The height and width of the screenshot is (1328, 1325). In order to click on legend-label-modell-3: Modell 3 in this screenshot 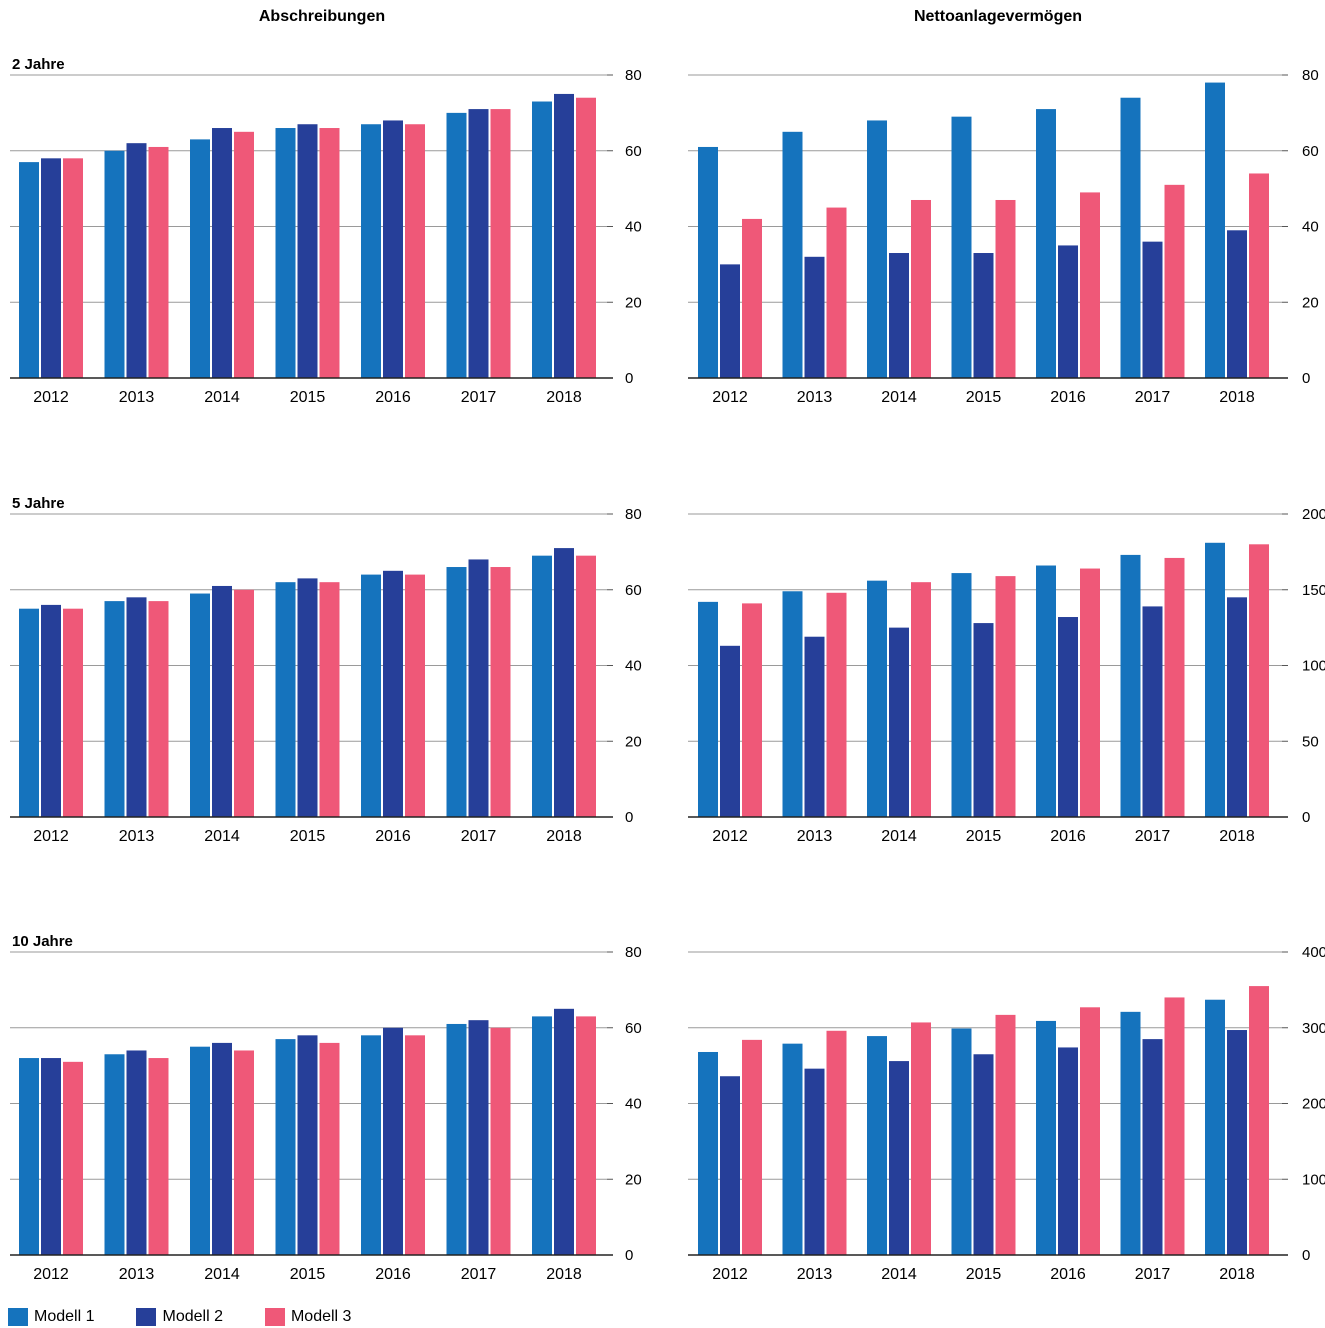, I will do `click(321, 1316)`.